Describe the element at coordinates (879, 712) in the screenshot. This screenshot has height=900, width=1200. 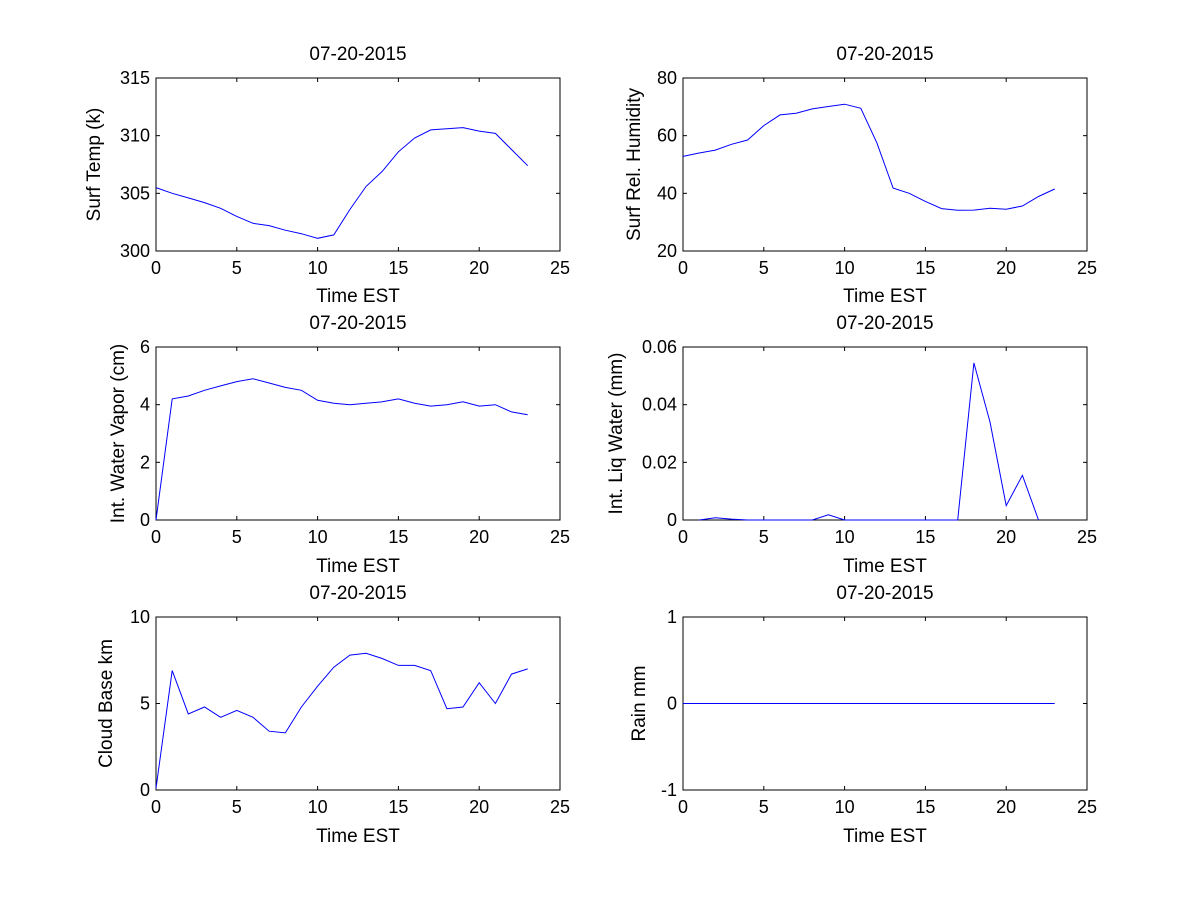
I see `ticks-layer: 0 5 10 15 20 25-101` at that location.